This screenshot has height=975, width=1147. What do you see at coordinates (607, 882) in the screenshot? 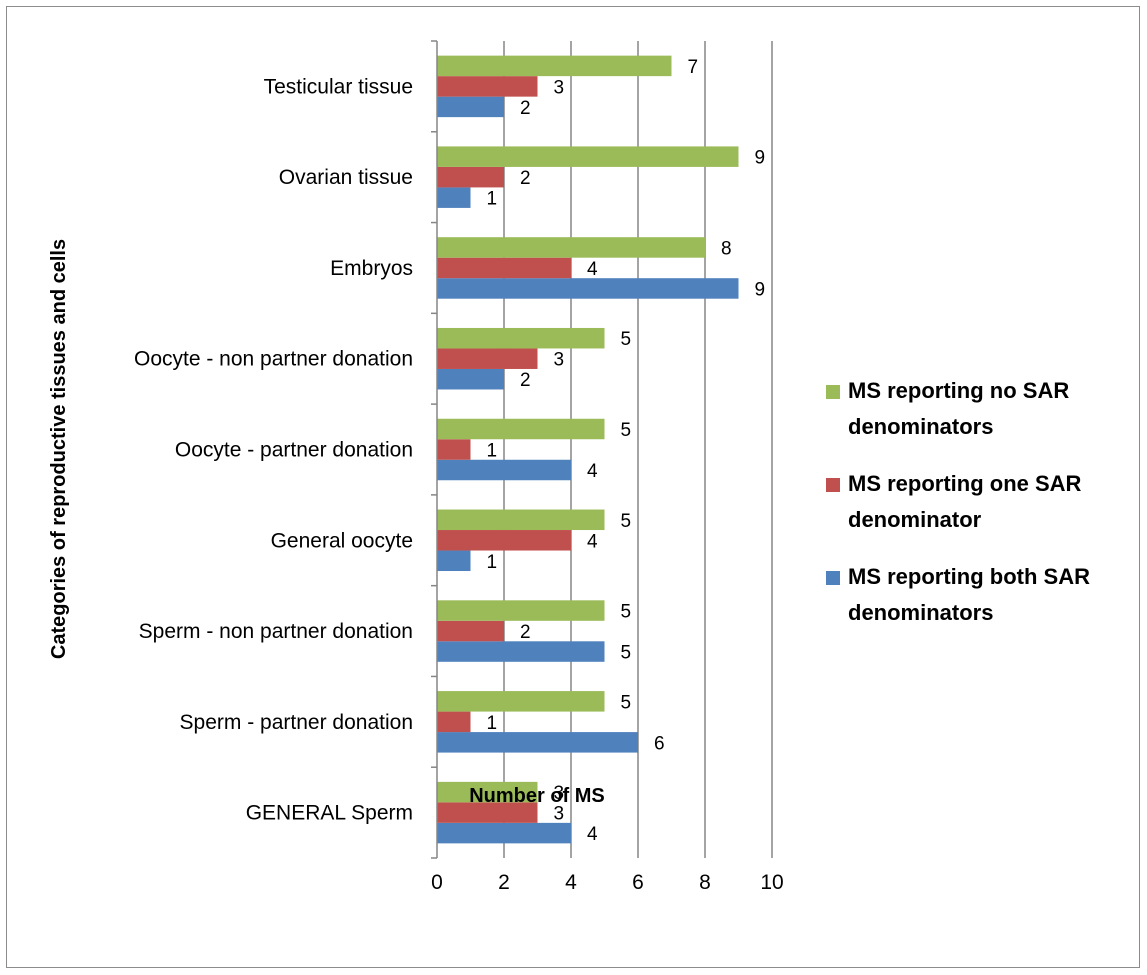
I see `x-tick-labels: 0 2 4 6 8 10` at bounding box center [607, 882].